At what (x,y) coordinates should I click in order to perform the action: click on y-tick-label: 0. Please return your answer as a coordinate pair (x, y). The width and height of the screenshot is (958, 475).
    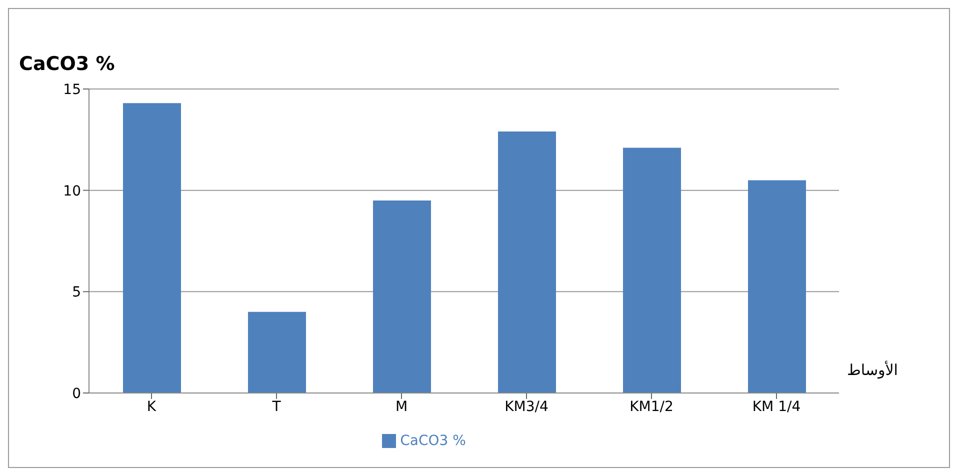
    Looking at the image, I should click on (76, 394).